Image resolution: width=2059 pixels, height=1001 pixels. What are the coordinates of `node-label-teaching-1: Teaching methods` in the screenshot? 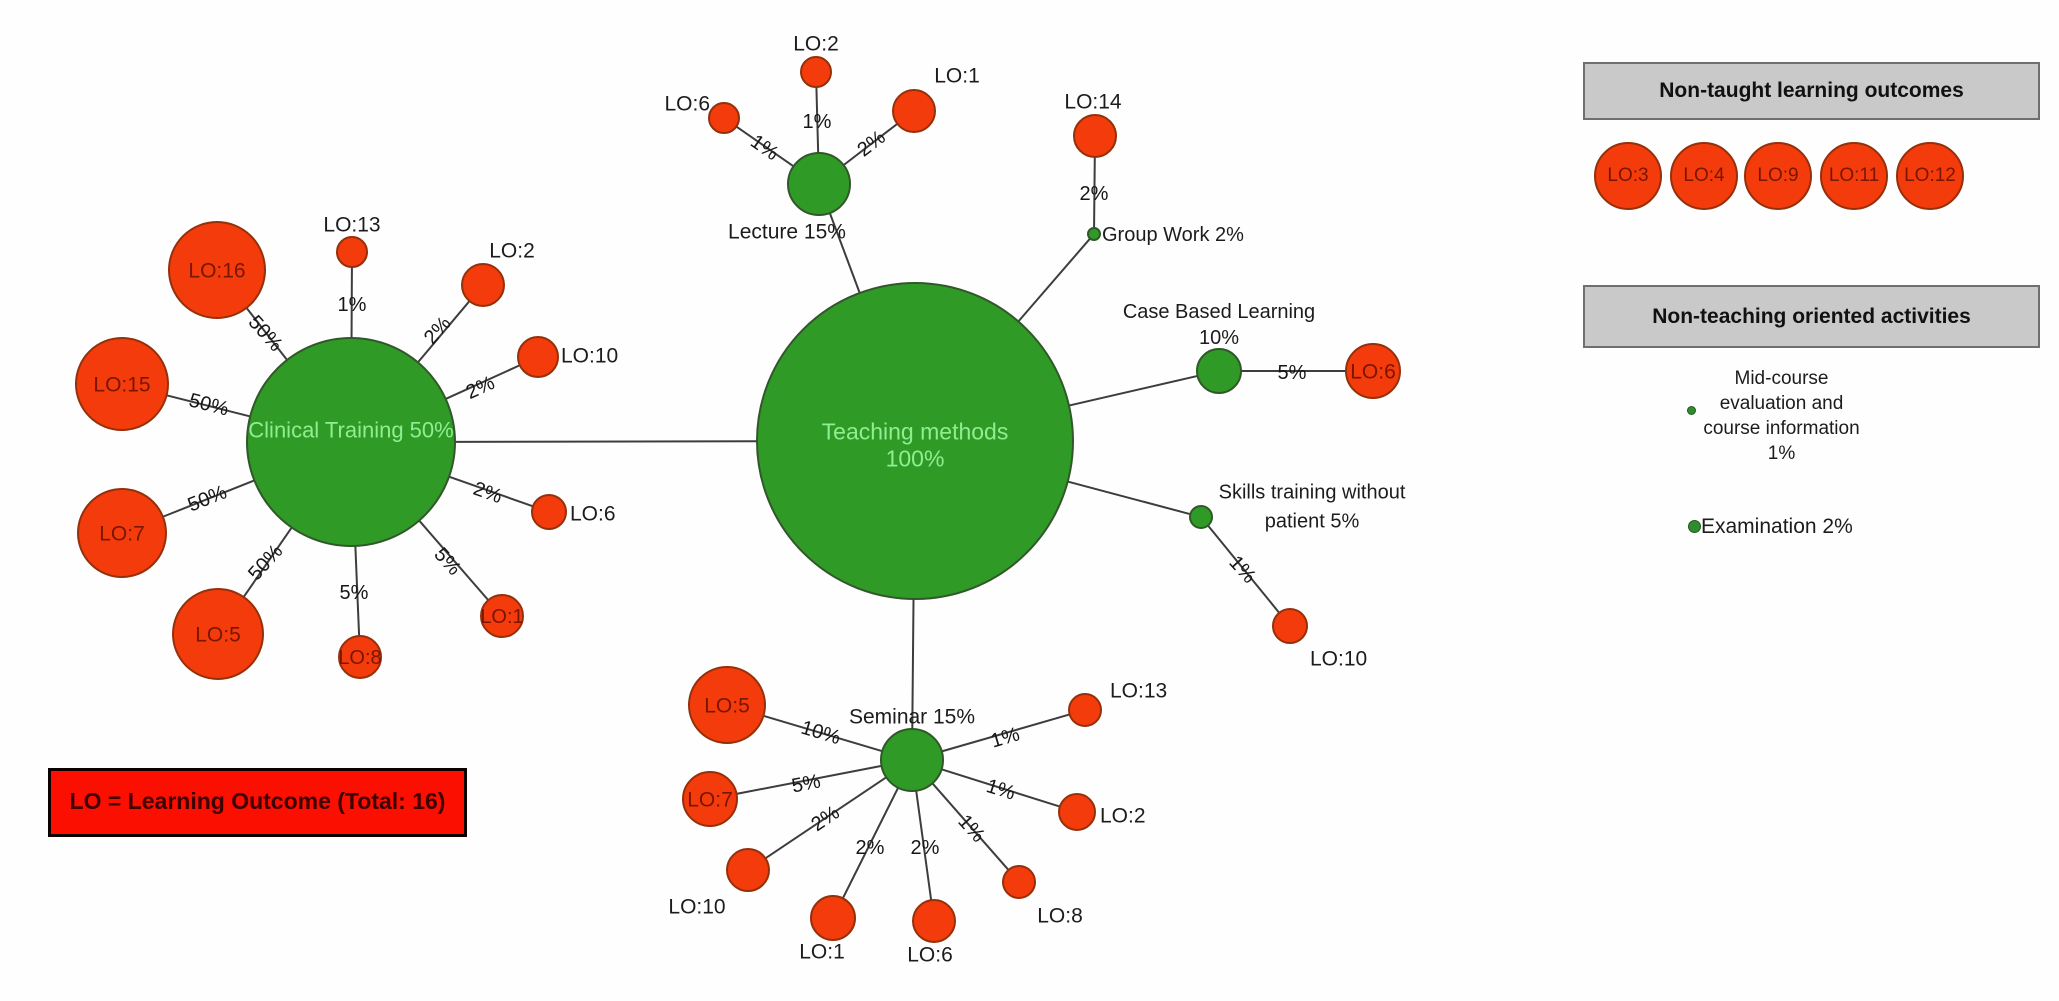 It's located at (915, 432).